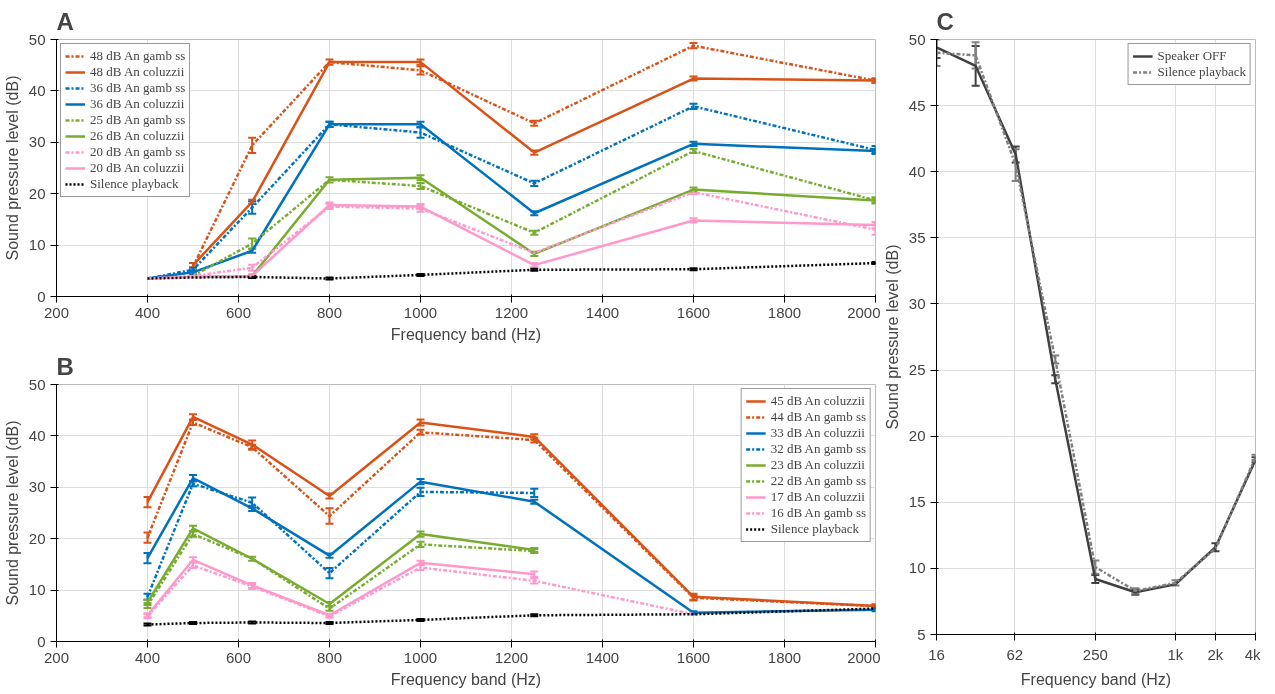 This screenshot has height=694, width=1275. What do you see at coordinates (1175, 654) in the screenshot?
I see `x-tick-label: 1k` at bounding box center [1175, 654].